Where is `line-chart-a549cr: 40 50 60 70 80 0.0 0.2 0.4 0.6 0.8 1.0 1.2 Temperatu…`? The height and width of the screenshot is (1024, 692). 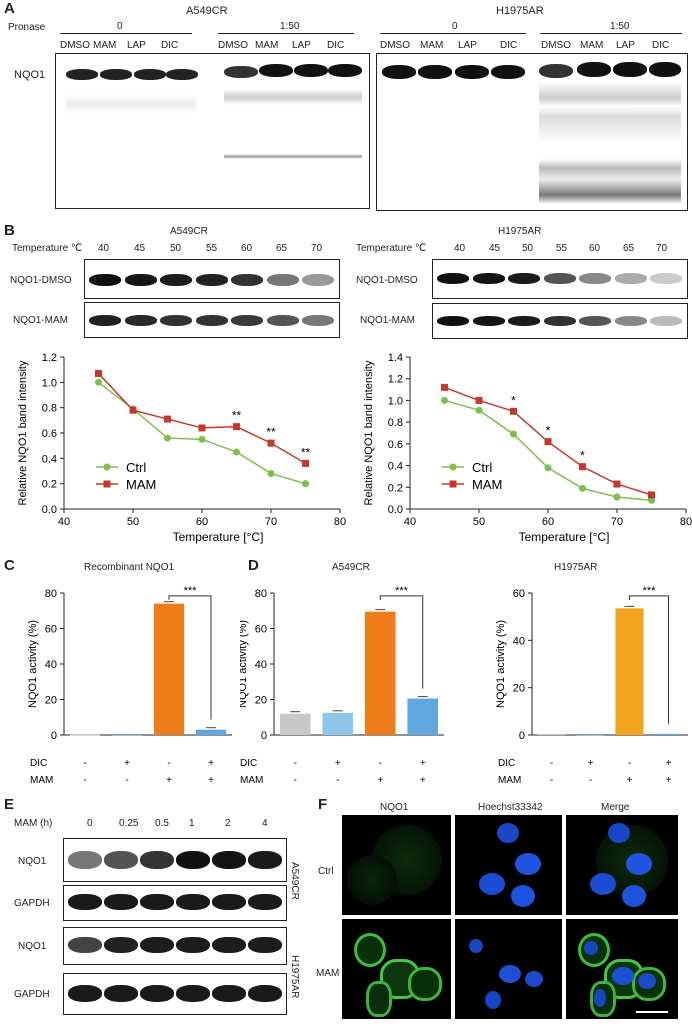 line-chart-a549cr: 40 50 60 70 80 0.0 0.2 0.4 0.6 0.8 1.0 1.2 Temperatu… is located at coordinates (181, 448).